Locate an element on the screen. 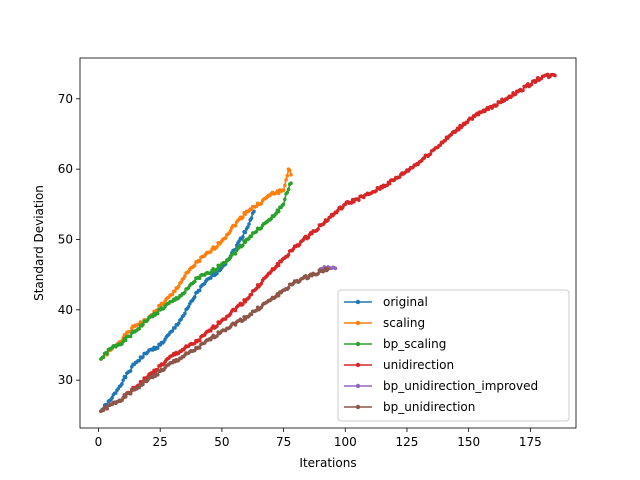 The height and width of the screenshot is (480, 640). legend-item-bp-scaling: bp_scaling is located at coordinates (395, 344).